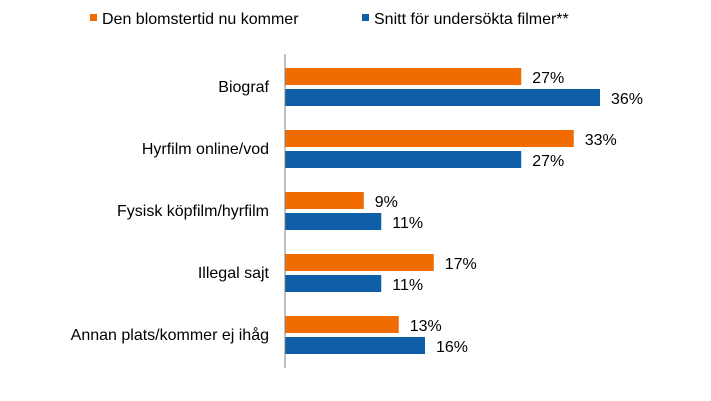 The height and width of the screenshot is (401, 711). What do you see at coordinates (471, 19) in the screenshot?
I see `legend-label-snitt: Snitt för undersökta filmer**` at bounding box center [471, 19].